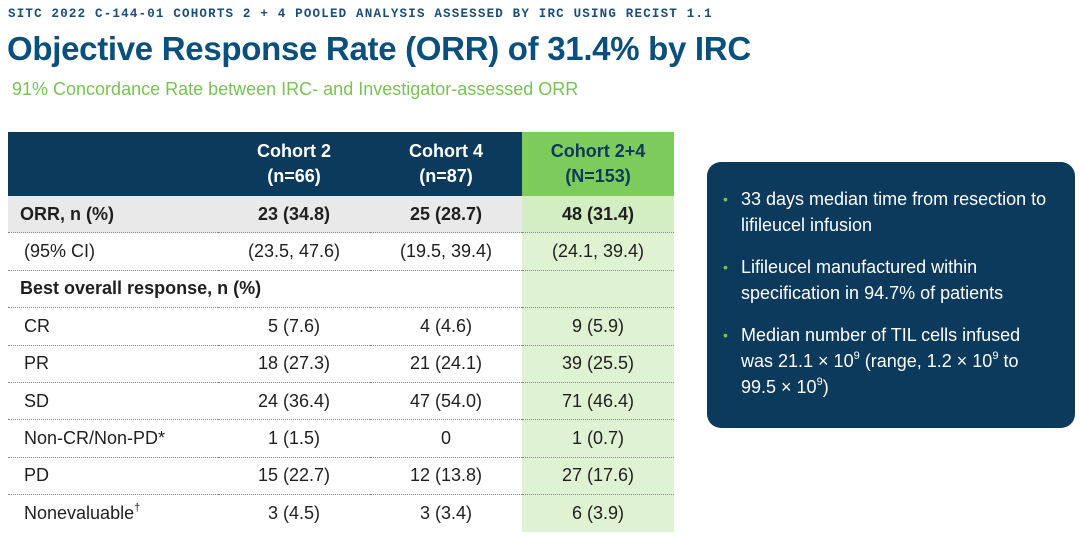  What do you see at coordinates (113, 476) in the screenshot?
I see `row-label: PD` at bounding box center [113, 476].